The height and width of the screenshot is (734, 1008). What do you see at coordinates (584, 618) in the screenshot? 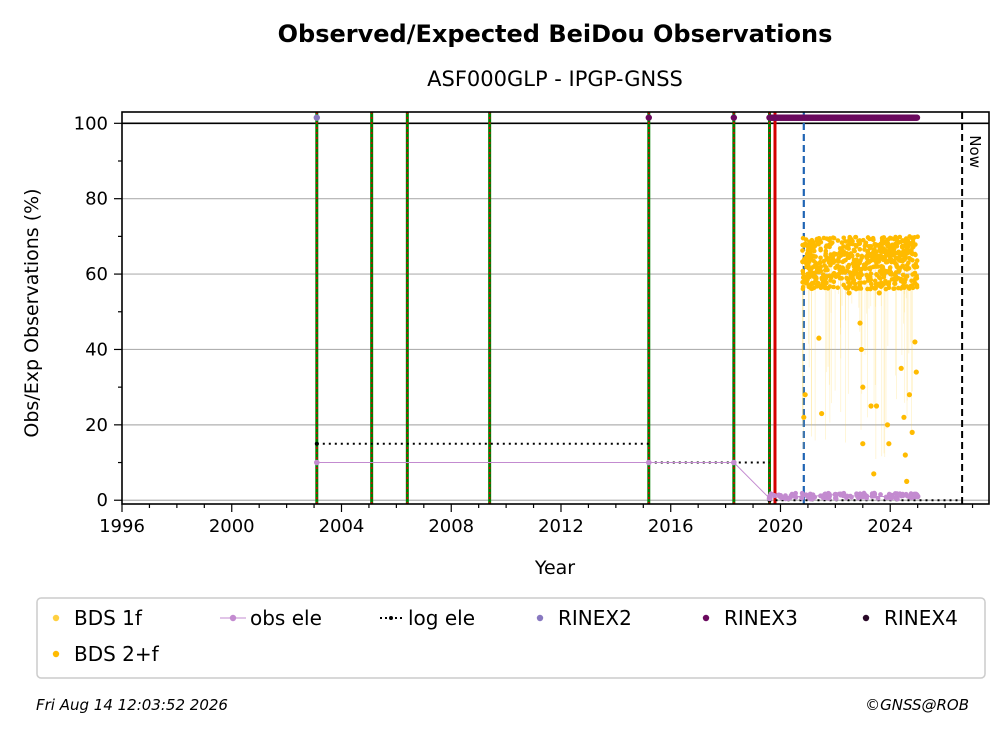
I see `legend-entry: RINEX2` at bounding box center [584, 618].